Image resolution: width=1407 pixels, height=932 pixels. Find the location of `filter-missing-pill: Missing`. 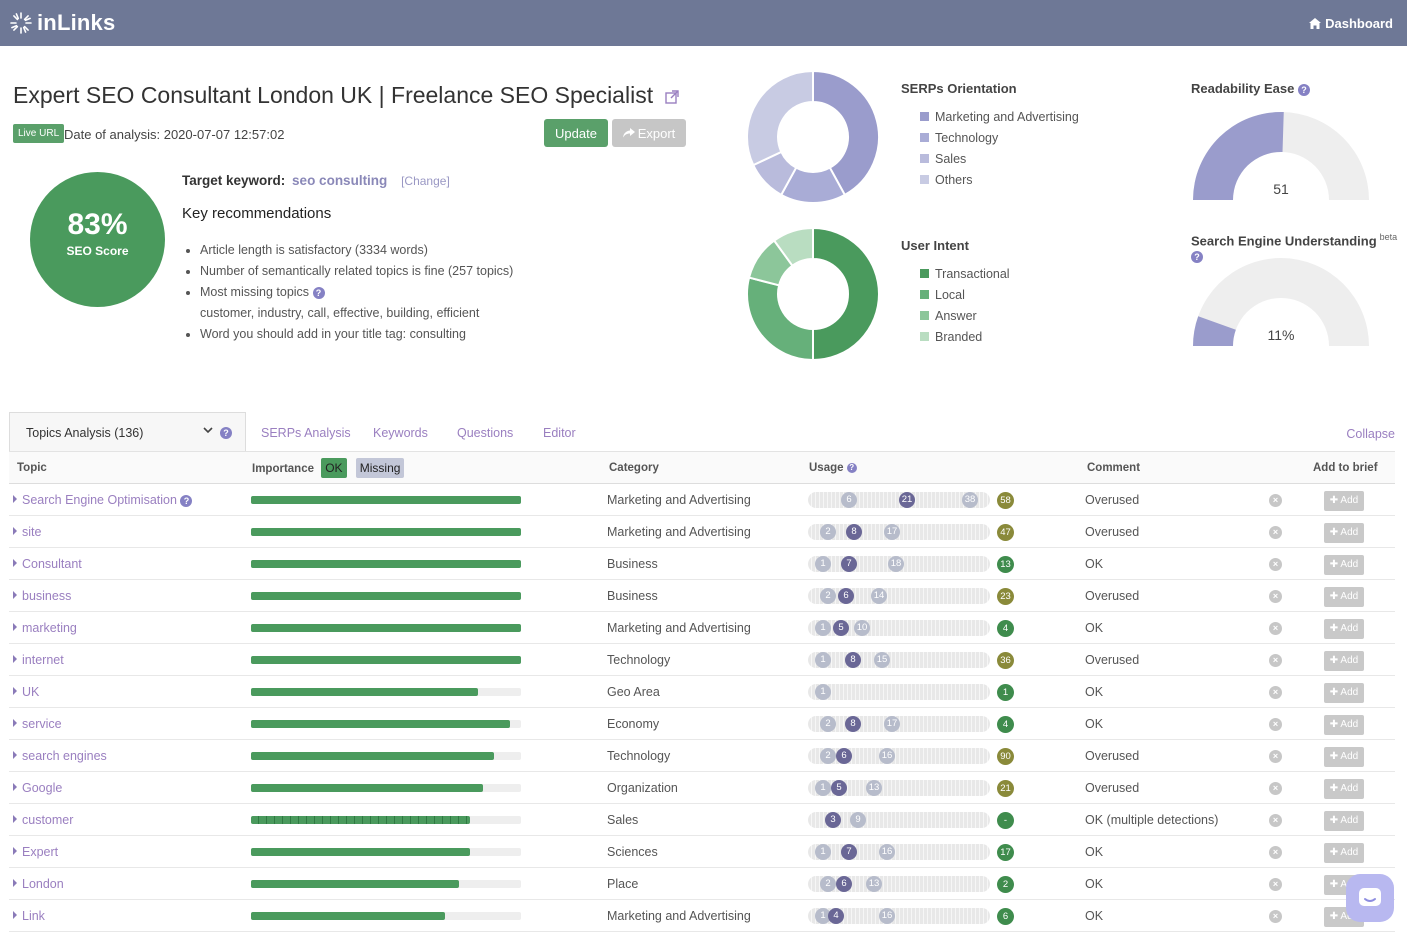

filter-missing-pill: Missing is located at coordinates (380, 468).